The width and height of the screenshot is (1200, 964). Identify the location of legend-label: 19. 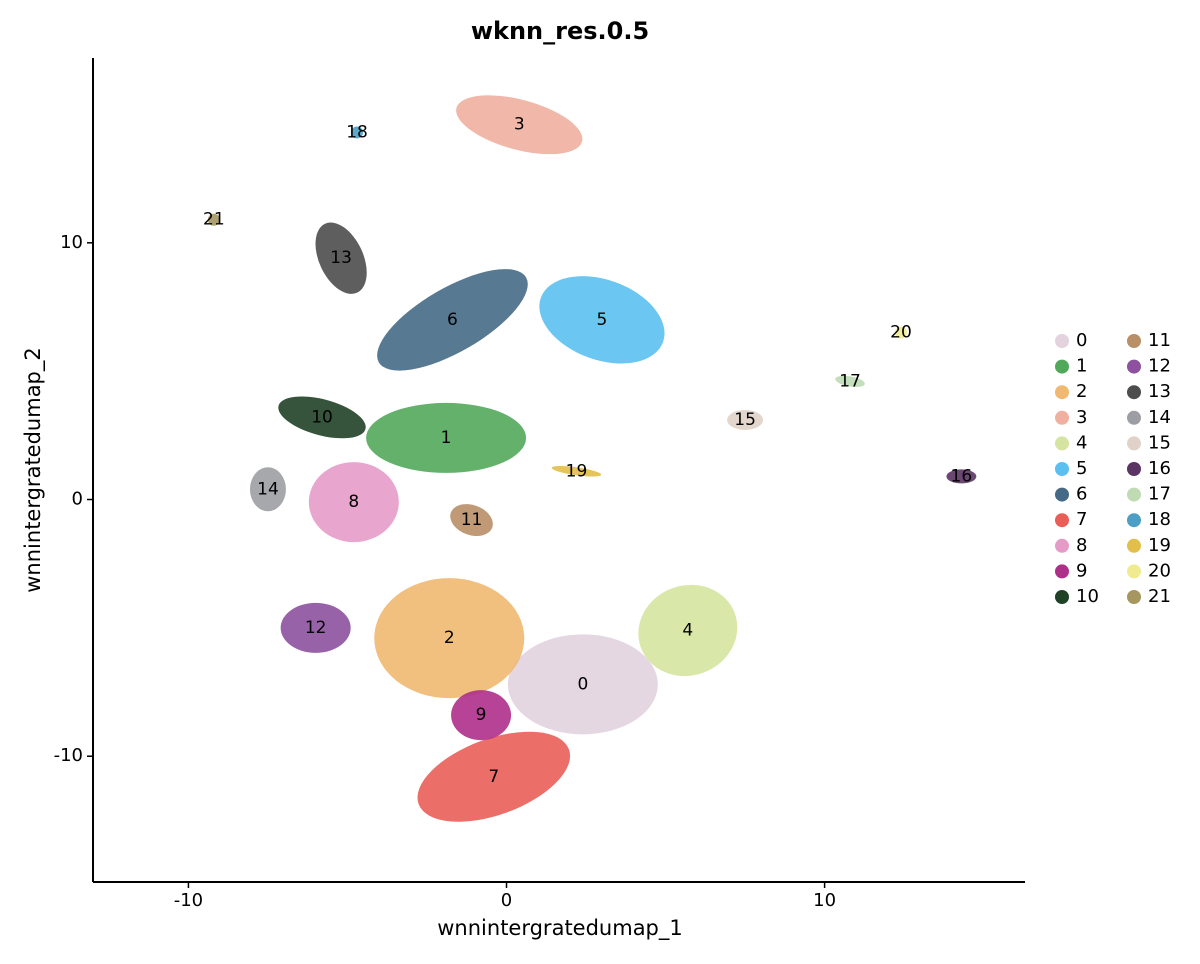
(1159, 545).